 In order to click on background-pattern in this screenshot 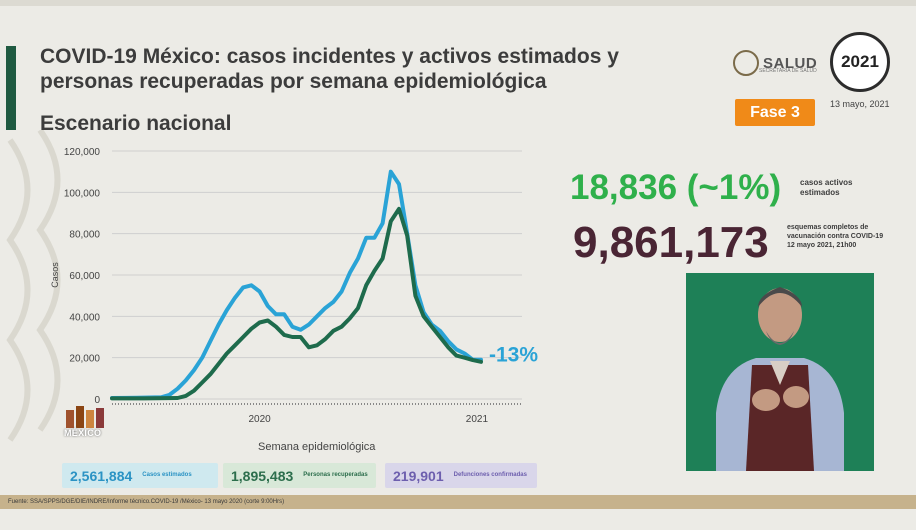, I will do `click(33, 286)`.